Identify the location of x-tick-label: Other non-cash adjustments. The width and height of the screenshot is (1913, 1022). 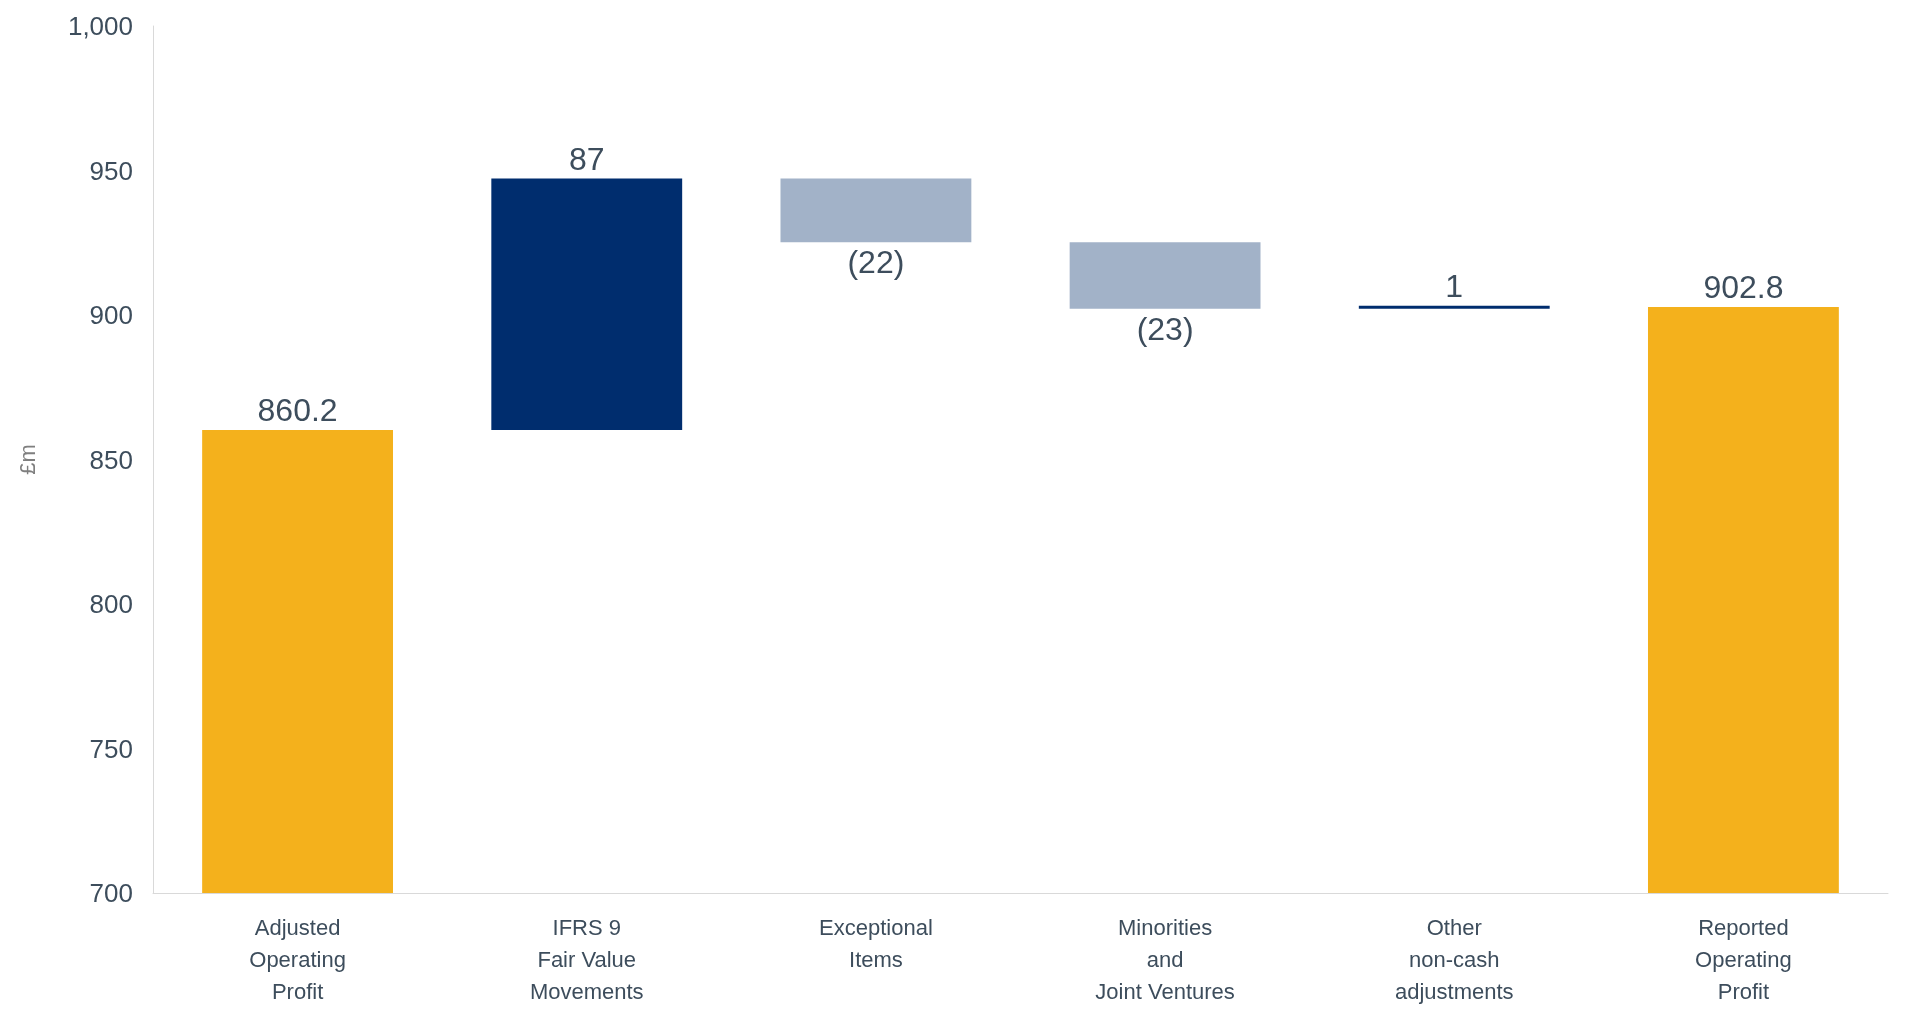
(1454, 959).